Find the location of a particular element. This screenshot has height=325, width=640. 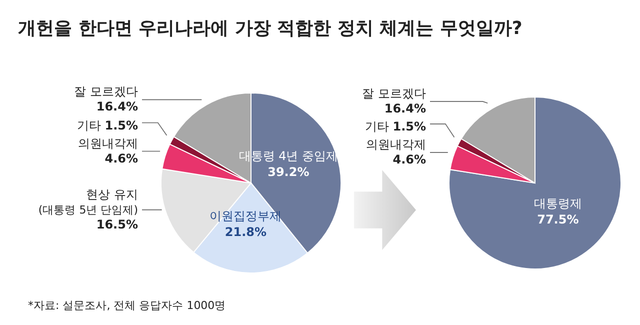

data-label: 77.5% is located at coordinates (558, 219).